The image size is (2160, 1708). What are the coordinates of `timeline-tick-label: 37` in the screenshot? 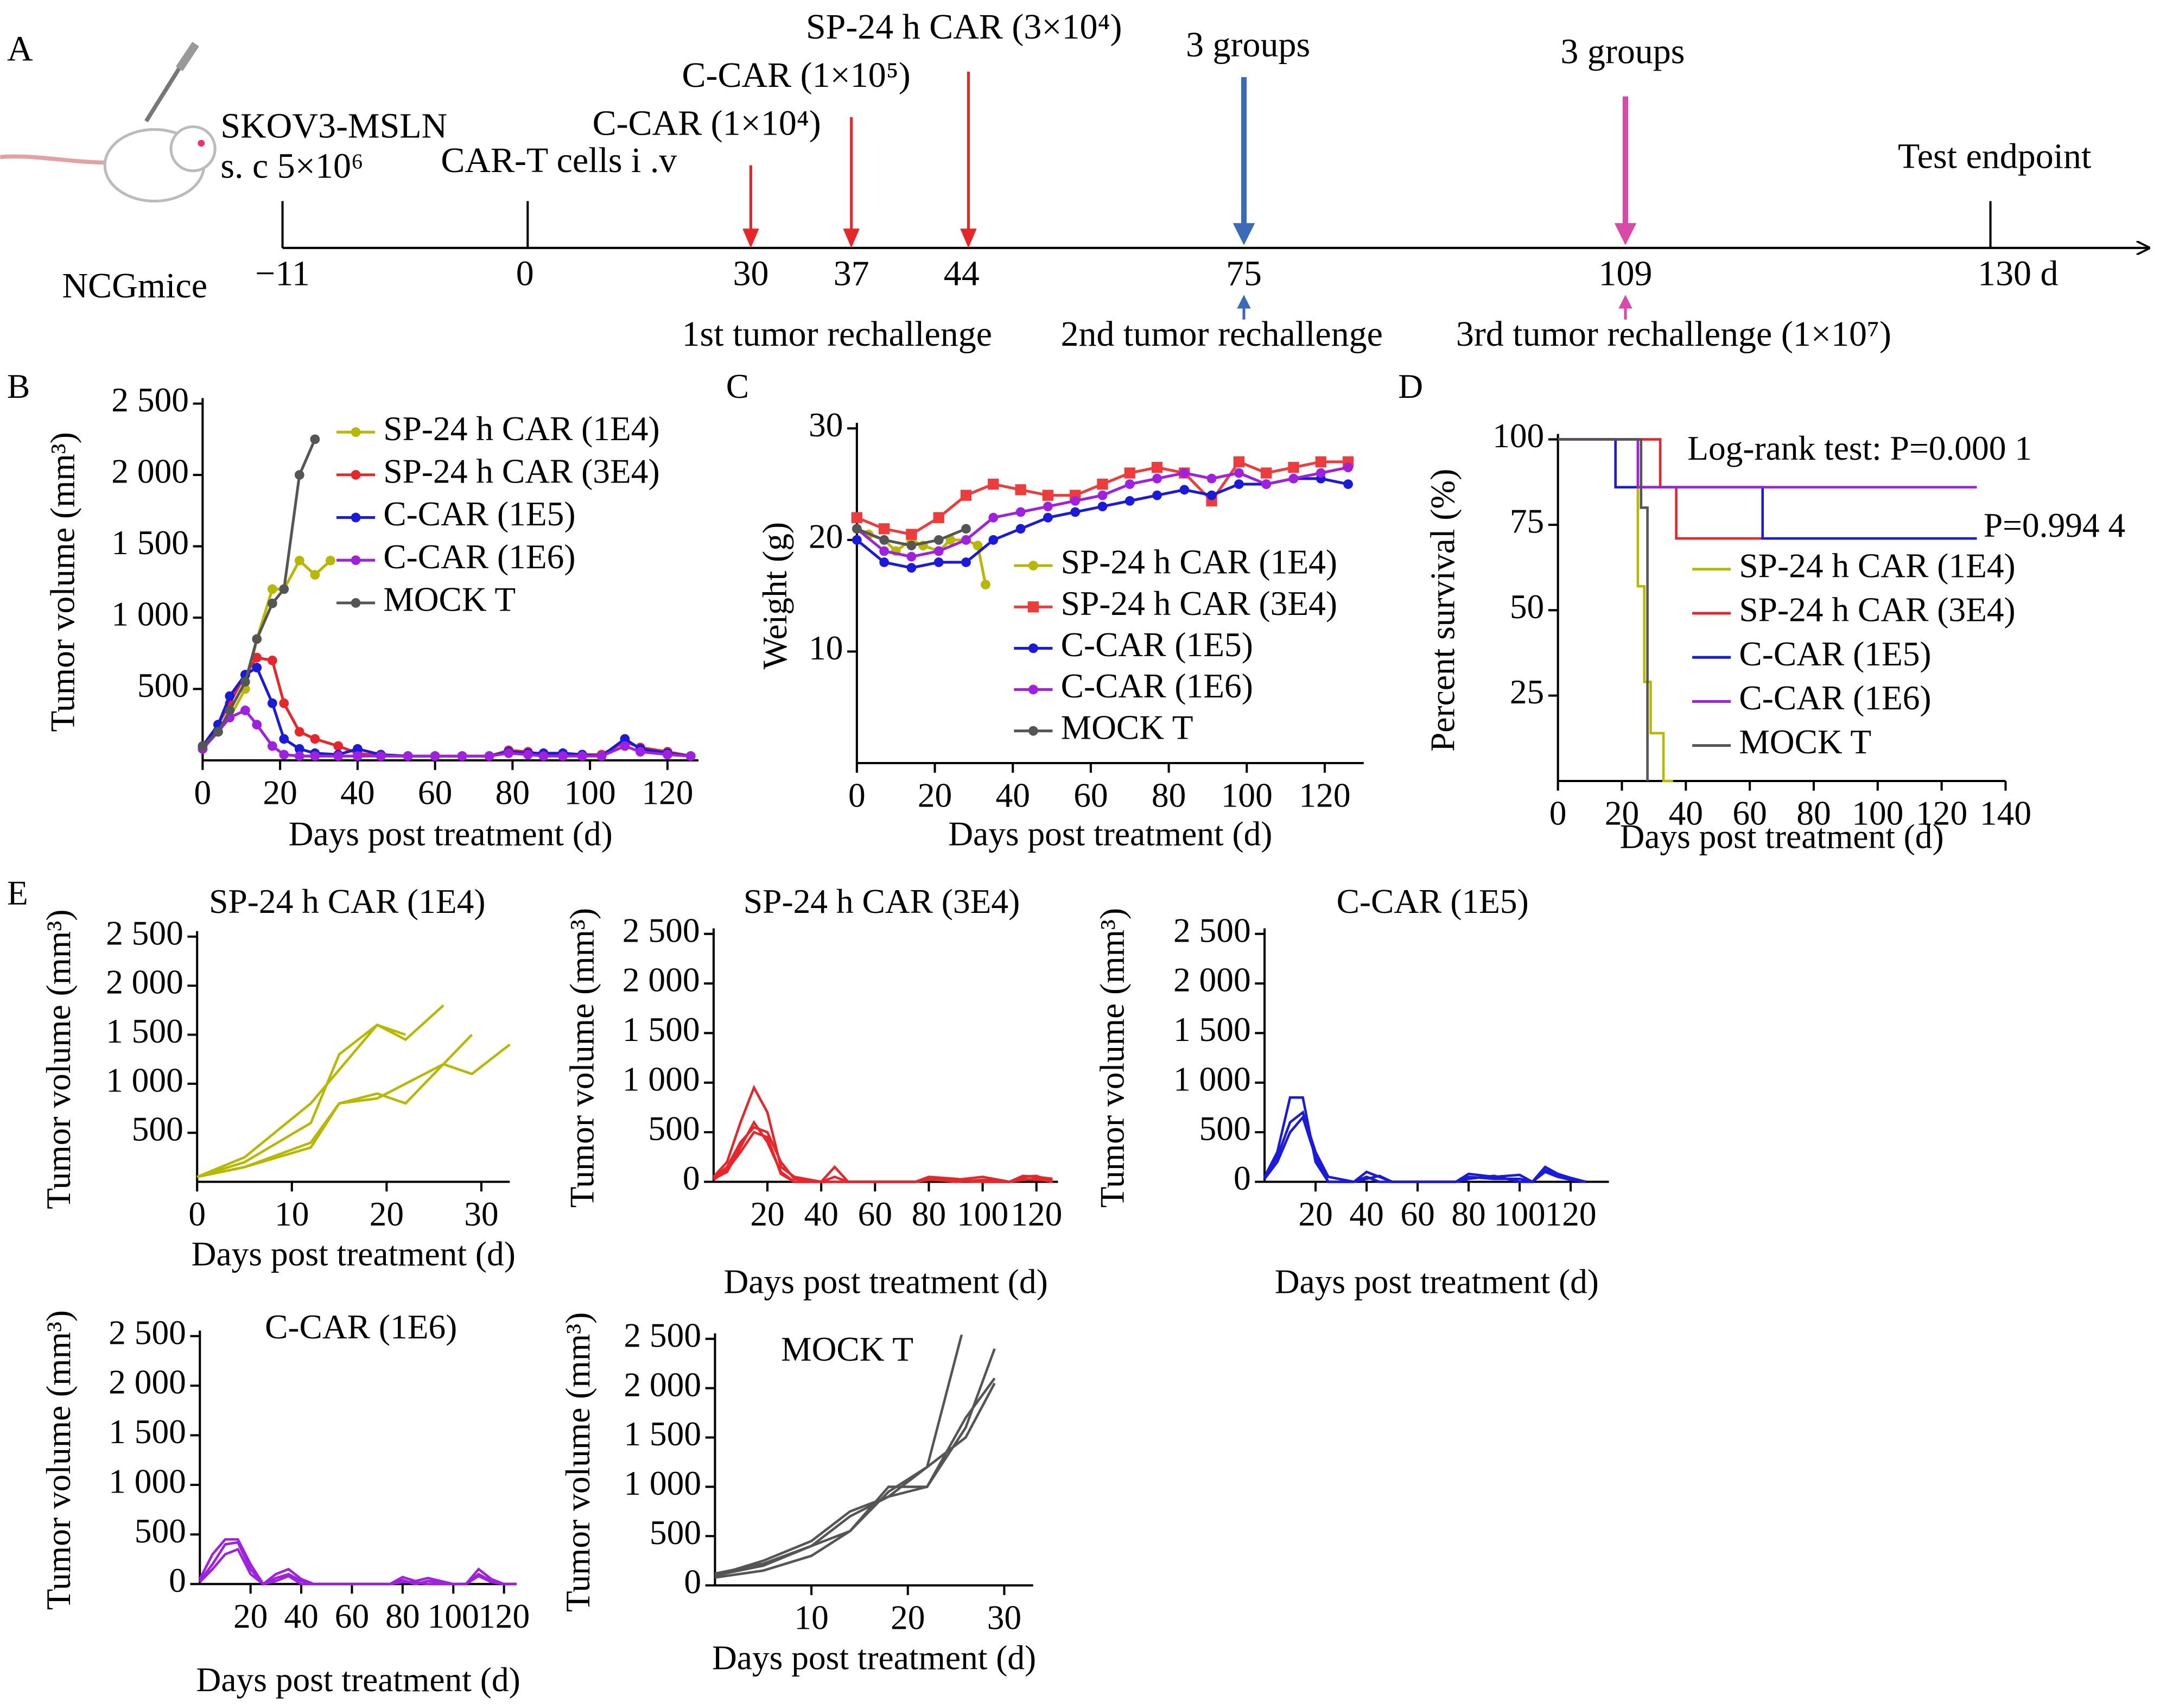 It's located at (851, 273).